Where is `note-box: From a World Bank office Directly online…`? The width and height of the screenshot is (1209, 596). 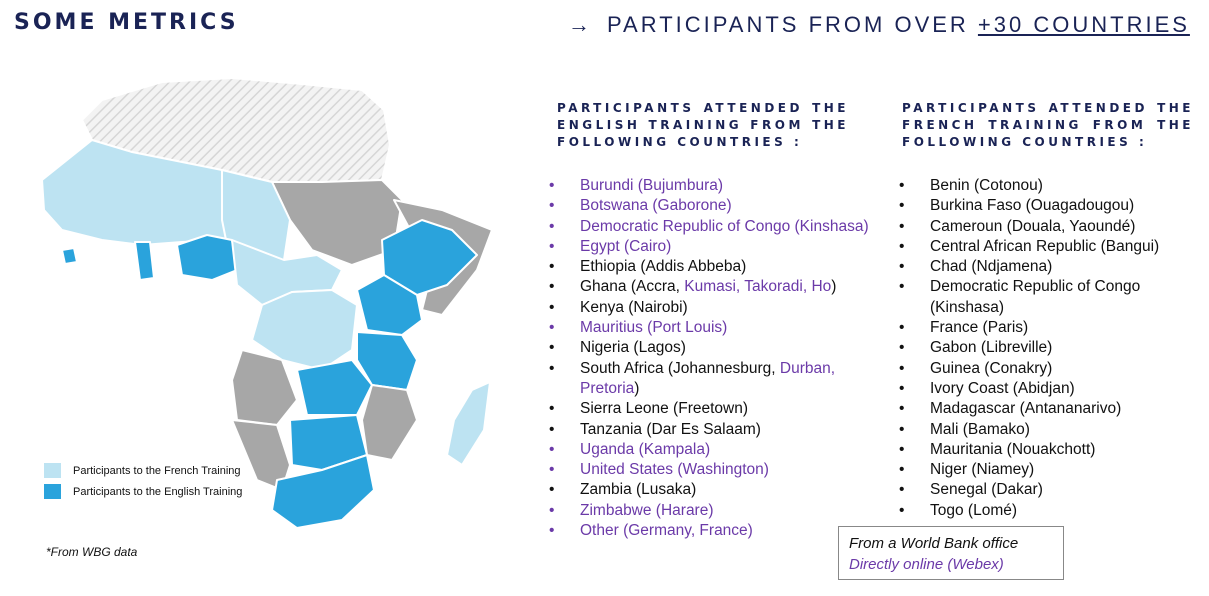 note-box: From a World Bank office Directly online… is located at coordinates (951, 553).